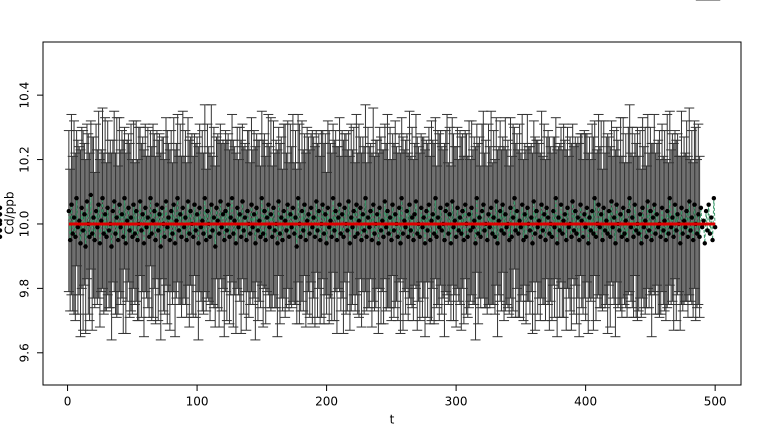 This screenshot has height=436, width=763. What do you see at coordinates (25, 95) in the screenshot?
I see `y-tick-label: 10.4` at bounding box center [25, 95].